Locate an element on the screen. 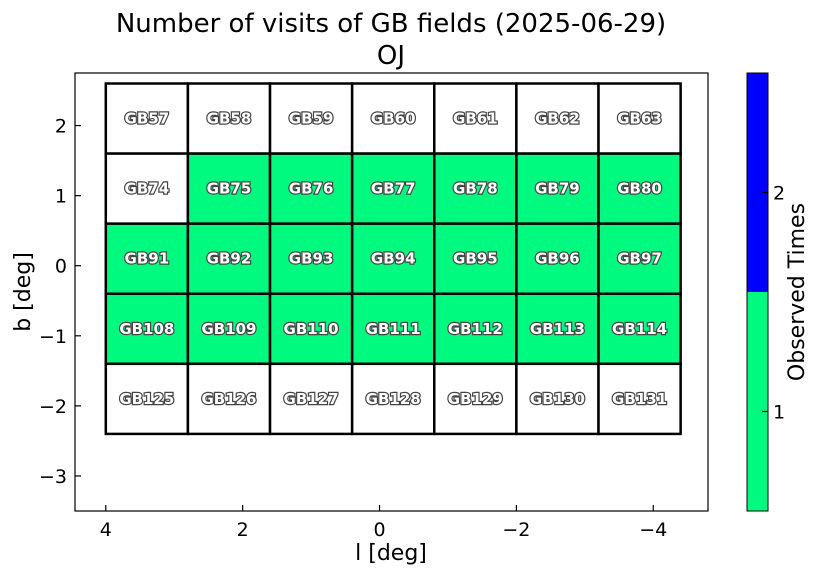  field-label-gb108: GB108 is located at coordinates (146, 329).